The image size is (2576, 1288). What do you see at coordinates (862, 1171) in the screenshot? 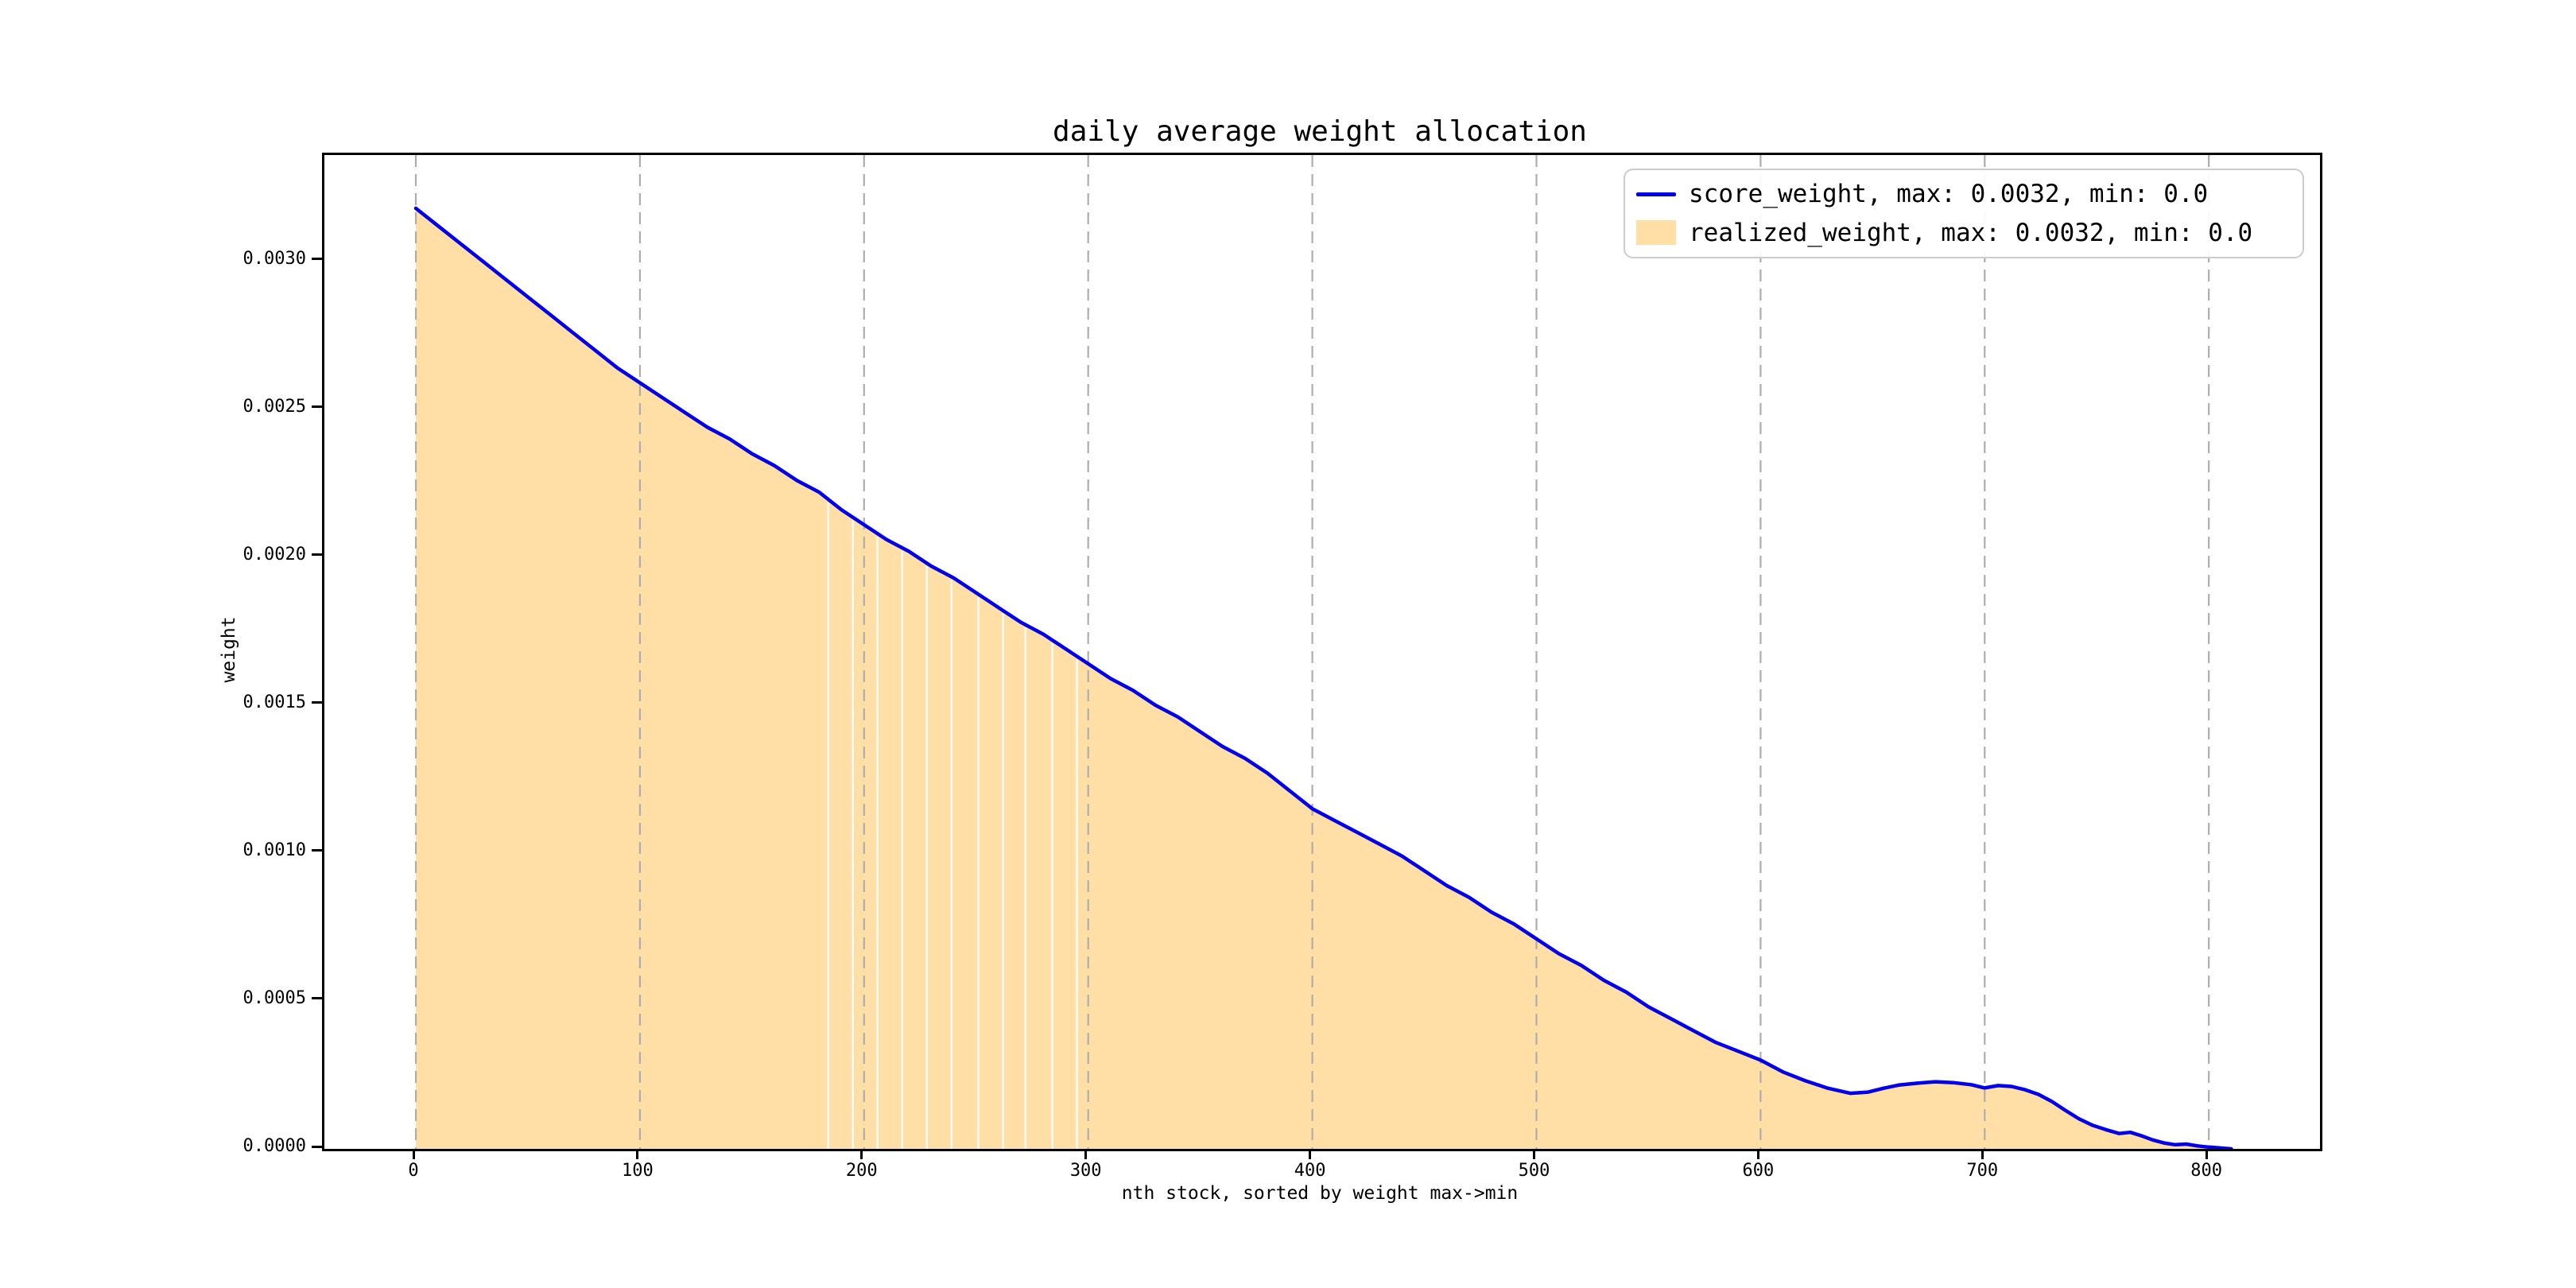
I see `x-tick-label: 200` at bounding box center [862, 1171].